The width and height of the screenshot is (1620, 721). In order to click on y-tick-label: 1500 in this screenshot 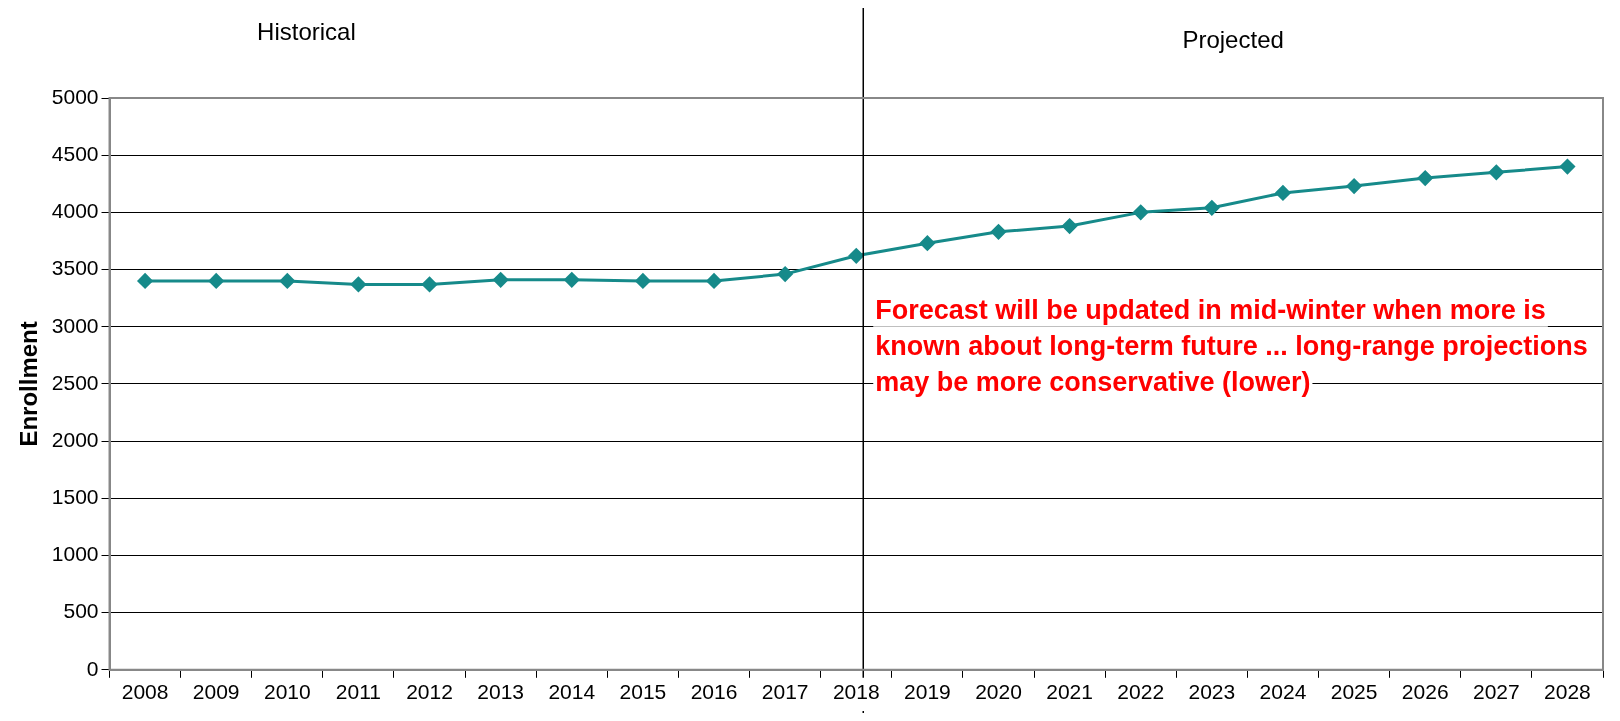, I will do `click(75, 497)`.